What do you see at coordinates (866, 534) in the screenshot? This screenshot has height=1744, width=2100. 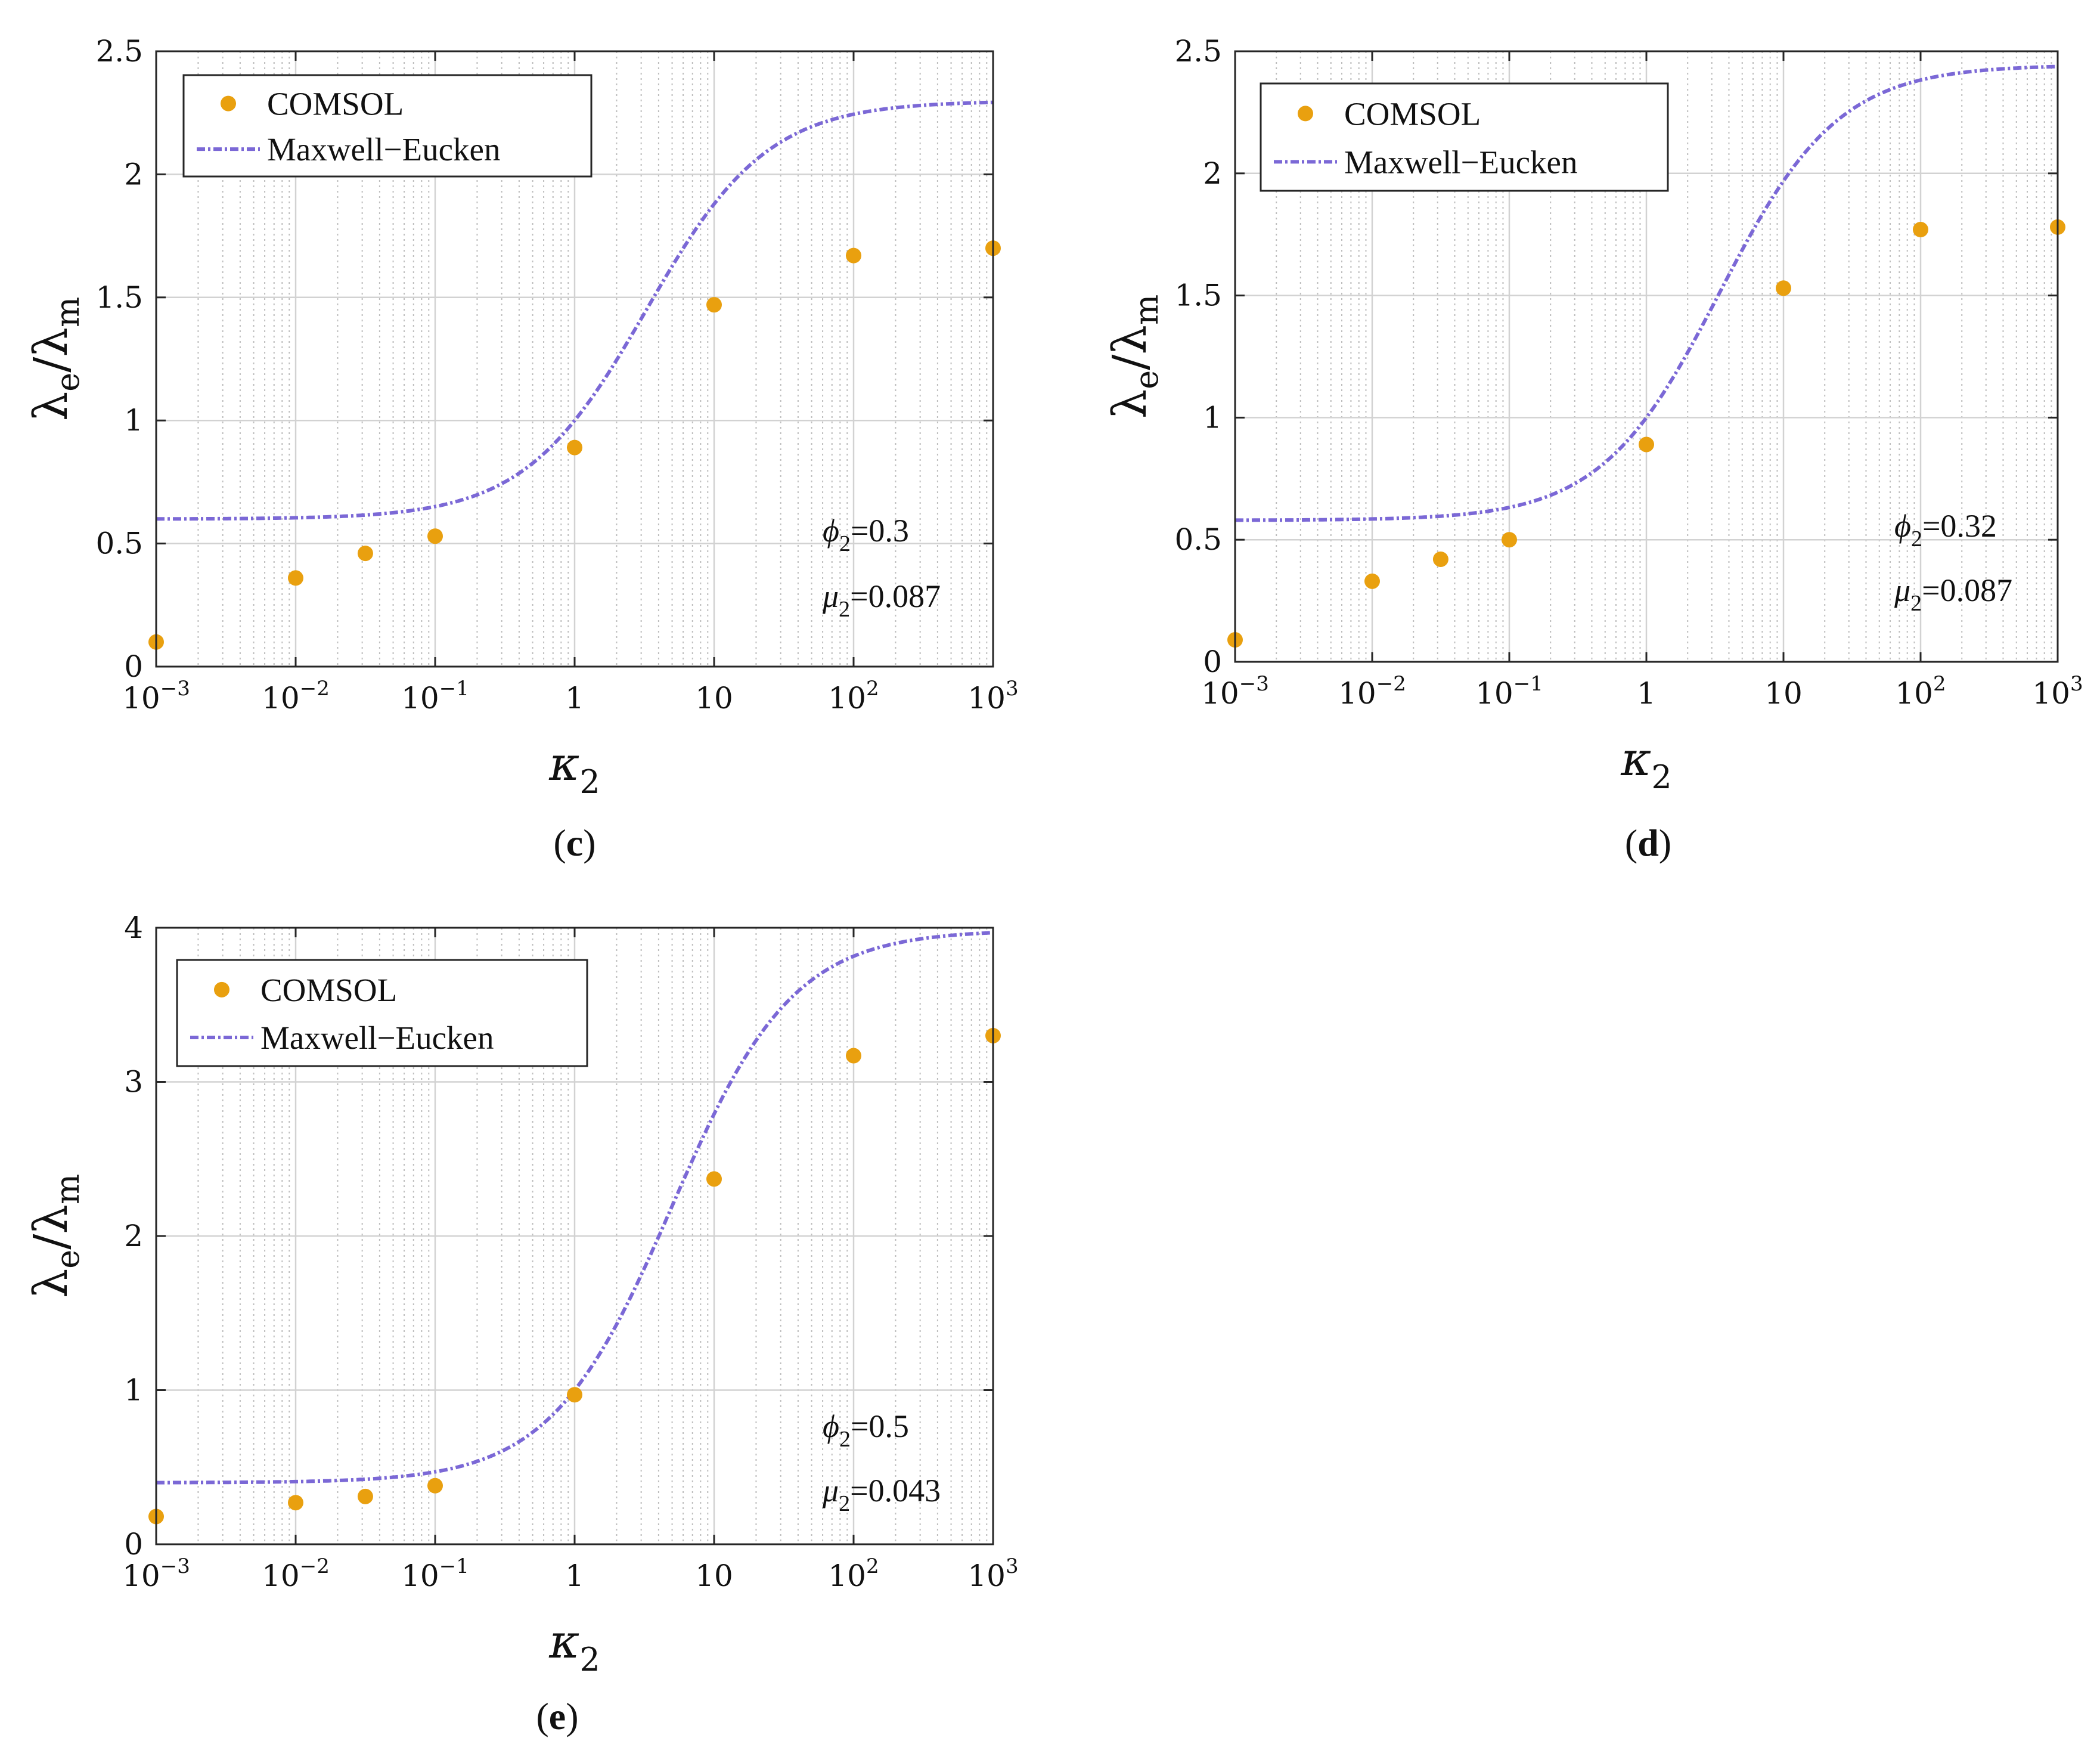 I see `annotation-phi: ϕ2=0.3` at bounding box center [866, 534].